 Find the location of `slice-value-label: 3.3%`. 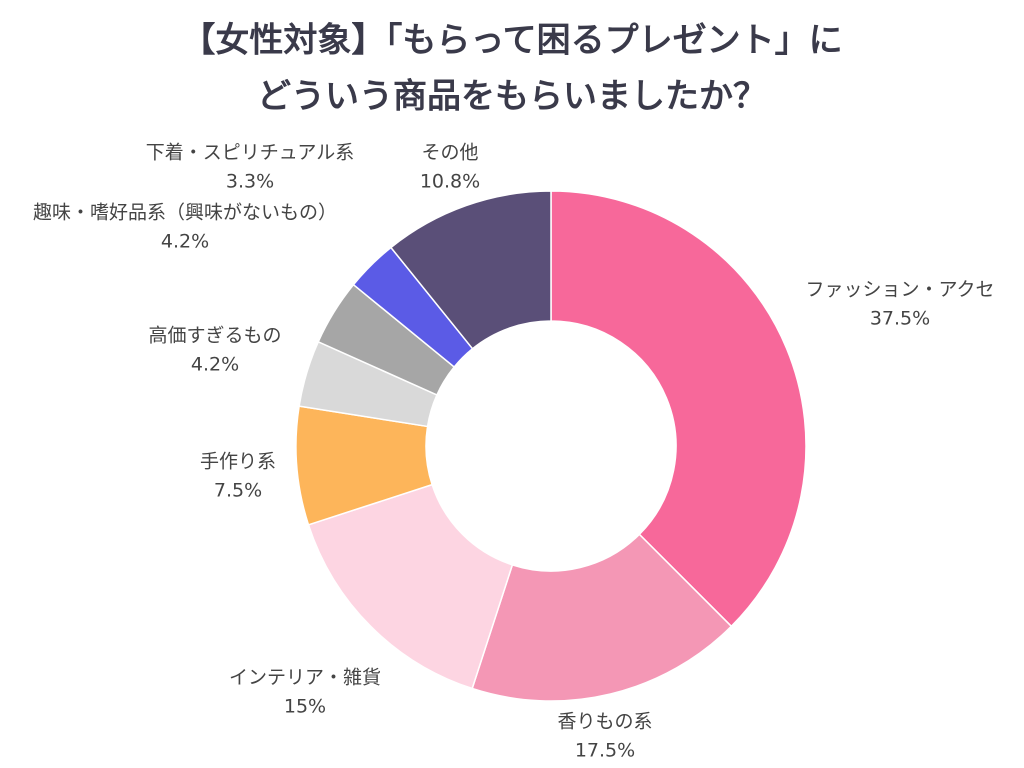

slice-value-label: 3.3% is located at coordinates (250, 182).